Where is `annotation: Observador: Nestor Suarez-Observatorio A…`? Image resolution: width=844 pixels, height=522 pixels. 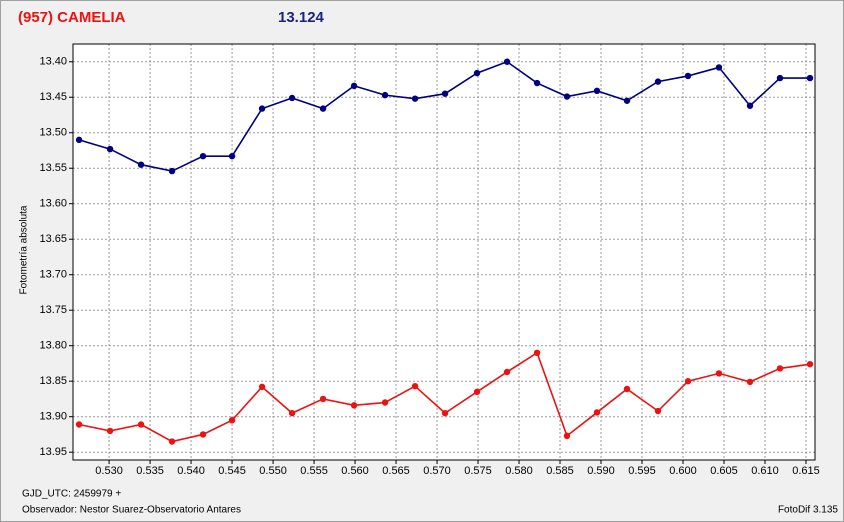
annotation: Observador: Nestor Suarez-Observatorio A… is located at coordinates (131, 510).